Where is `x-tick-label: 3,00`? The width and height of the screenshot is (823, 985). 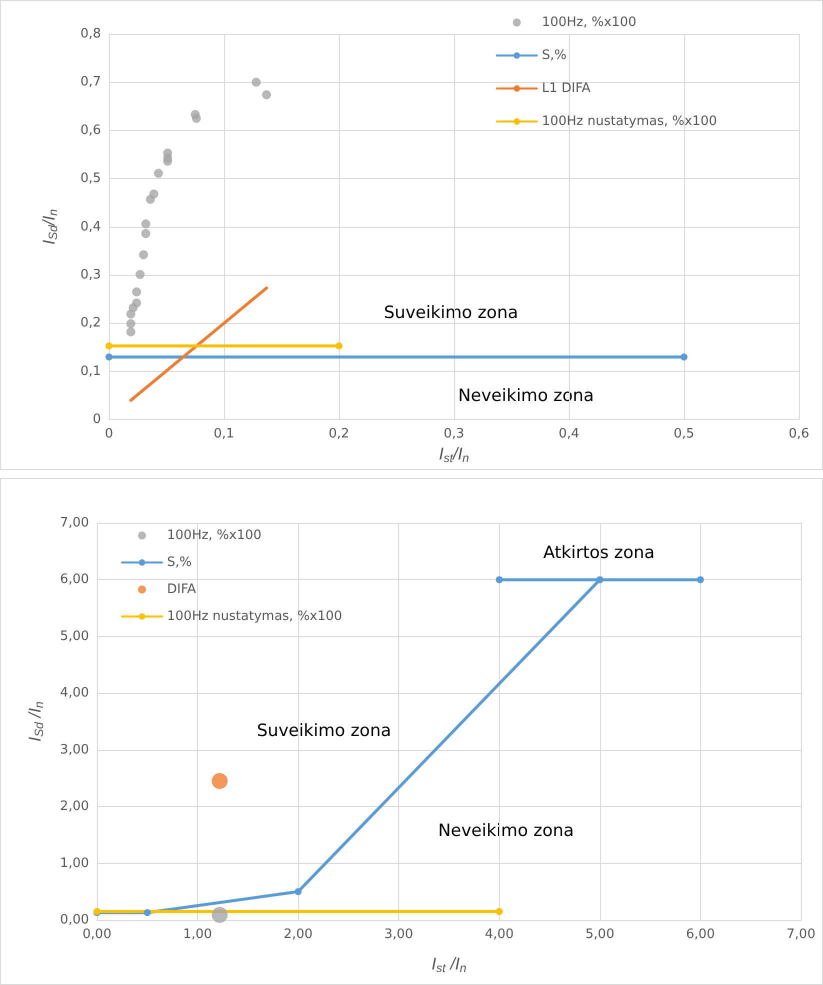
x-tick-label: 3,00 is located at coordinates (399, 934).